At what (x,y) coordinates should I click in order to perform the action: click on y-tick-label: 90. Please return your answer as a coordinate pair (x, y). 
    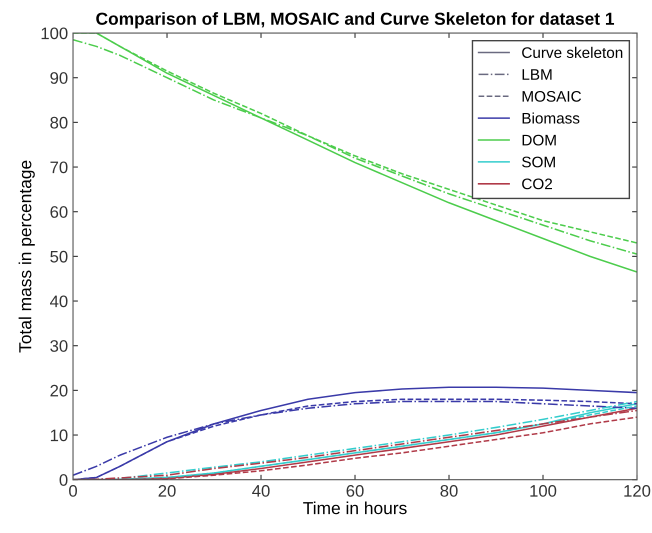
    Looking at the image, I should click on (59, 78).